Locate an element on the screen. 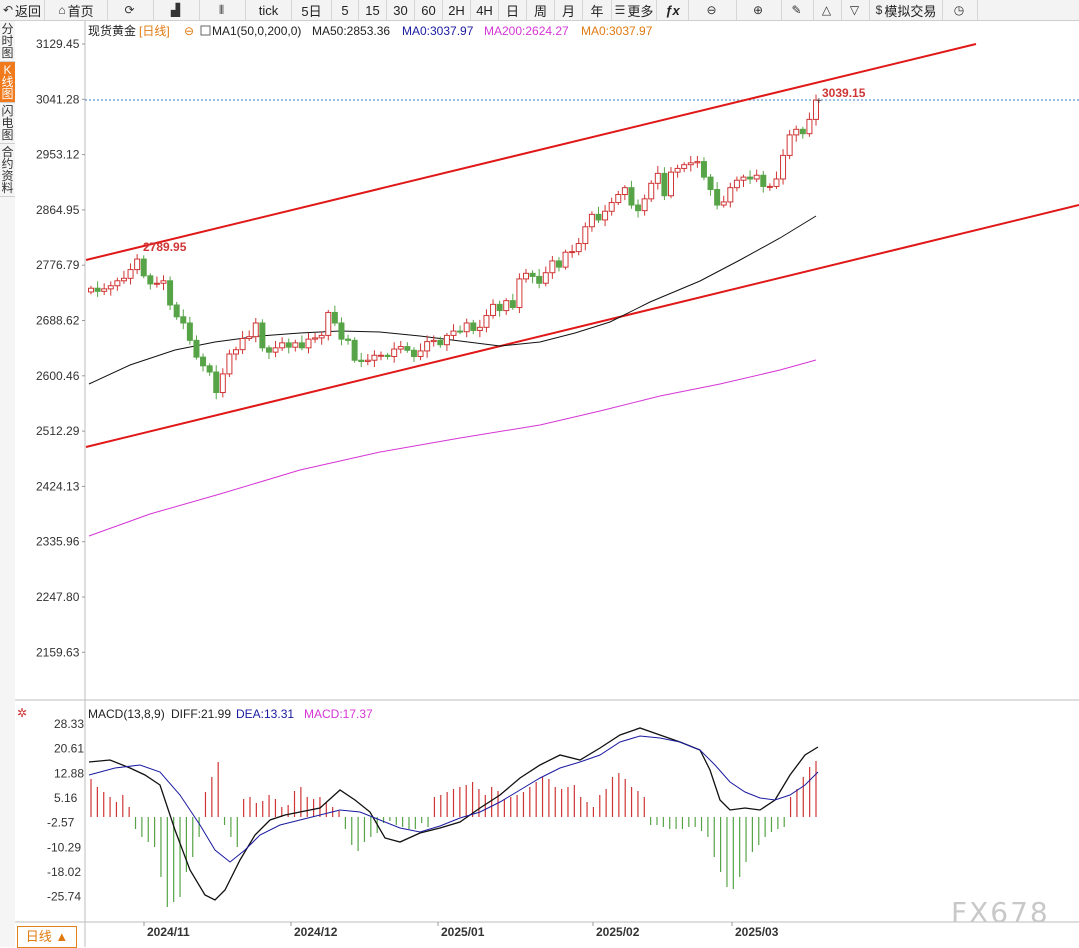 The height and width of the screenshot is (948, 1079). macd-settings-icon: ✲ is located at coordinates (22, 713).